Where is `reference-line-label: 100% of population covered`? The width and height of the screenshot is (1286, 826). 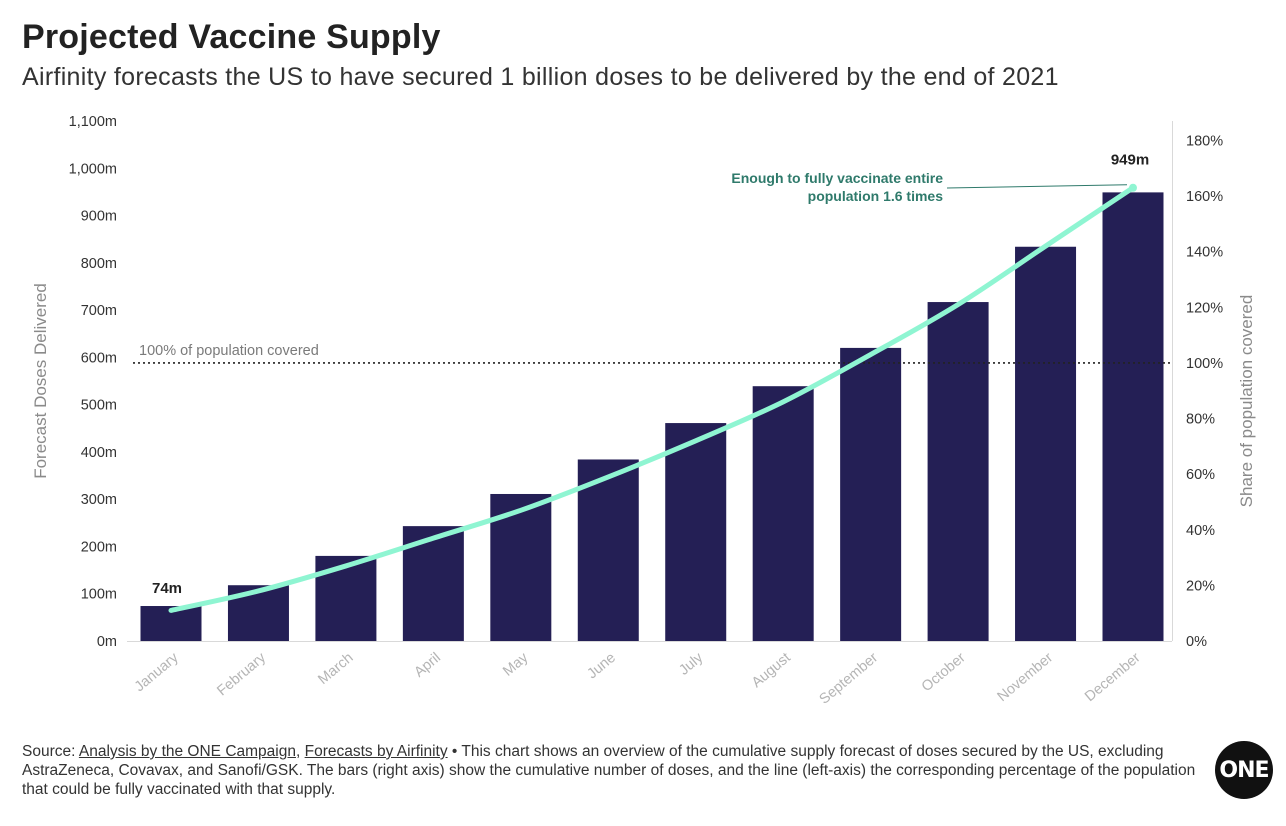 reference-line-label: 100% of population covered is located at coordinates (229, 351).